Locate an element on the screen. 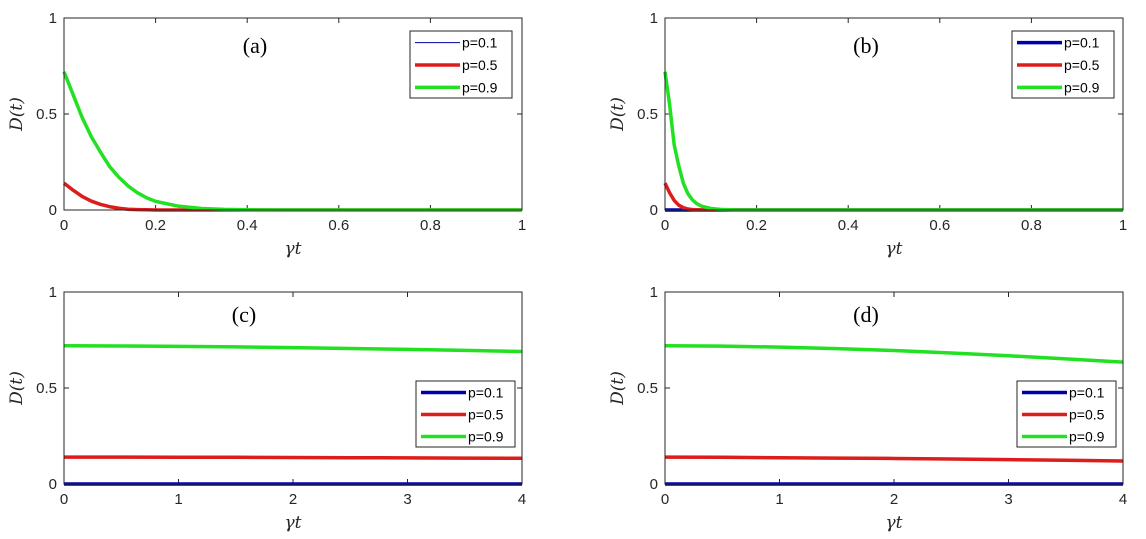 The image size is (1146, 539). panel-label: (c) is located at coordinates (244, 314).